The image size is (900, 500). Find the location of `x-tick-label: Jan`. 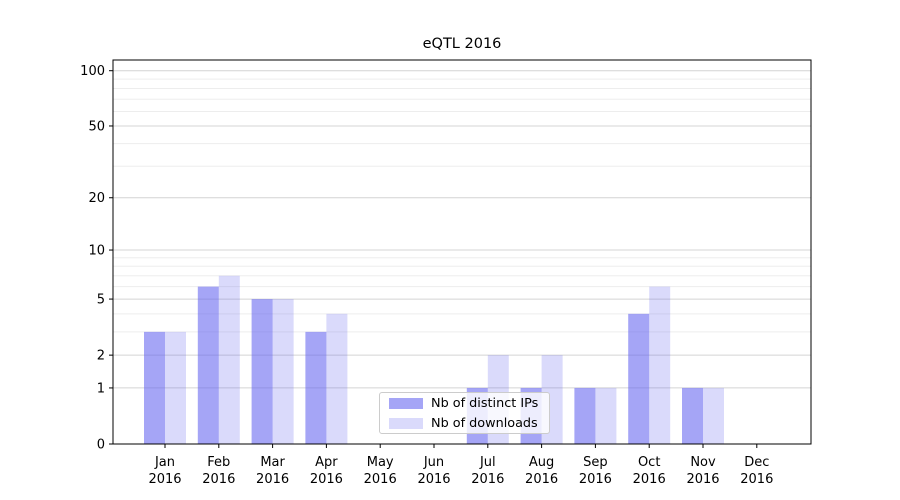

x-tick-label: Jan is located at coordinates (164, 462).